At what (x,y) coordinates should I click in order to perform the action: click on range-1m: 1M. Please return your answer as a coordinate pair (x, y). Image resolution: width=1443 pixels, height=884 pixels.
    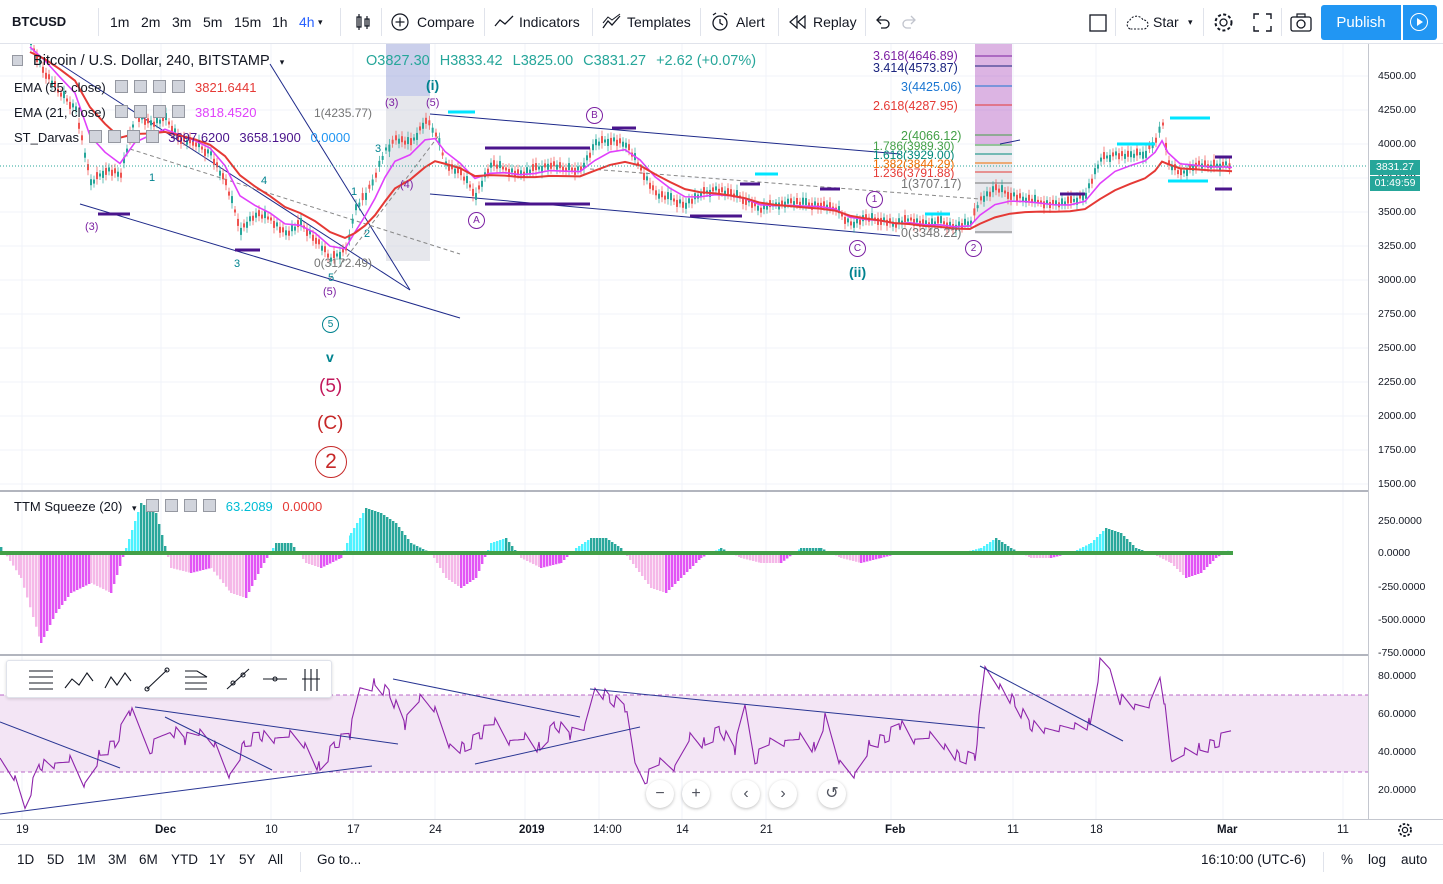
    Looking at the image, I should click on (86, 859).